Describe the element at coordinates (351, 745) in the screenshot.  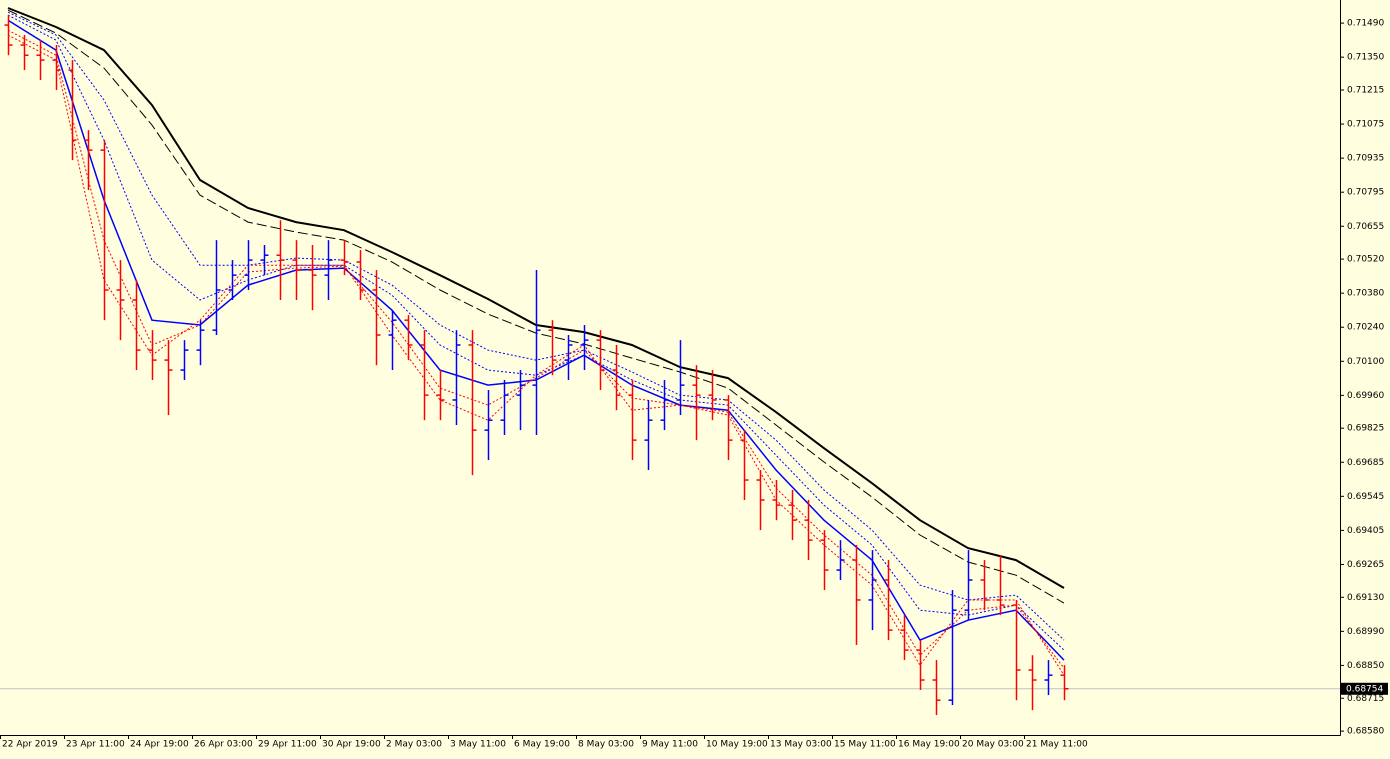
I see `x-tick-label: 30 Apr 19:00` at that location.